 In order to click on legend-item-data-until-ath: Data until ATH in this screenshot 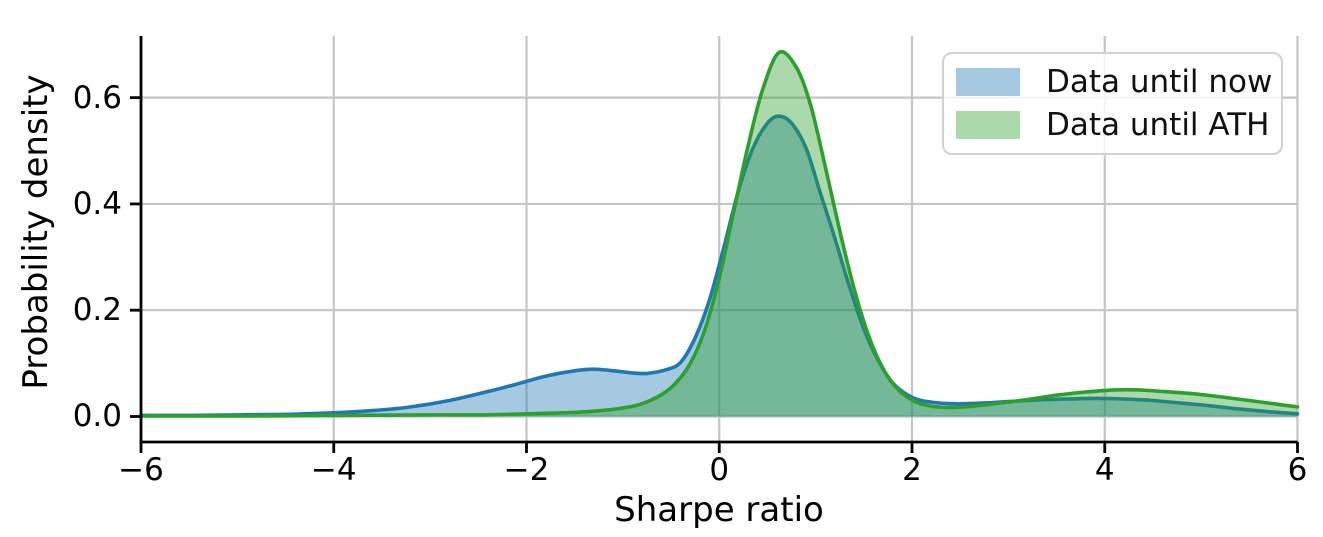, I will do `click(1112, 125)`.